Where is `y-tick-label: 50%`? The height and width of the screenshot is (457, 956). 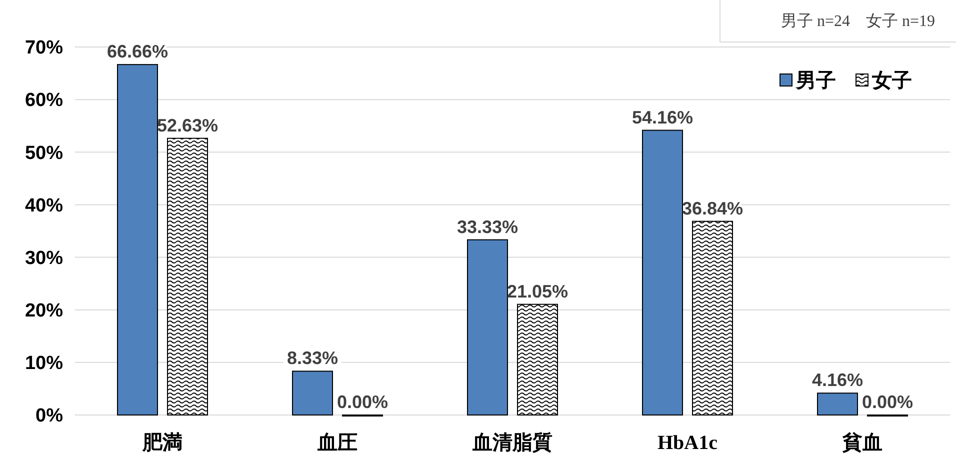
y-tick-label: 50% is located at coordinates (44, 153).